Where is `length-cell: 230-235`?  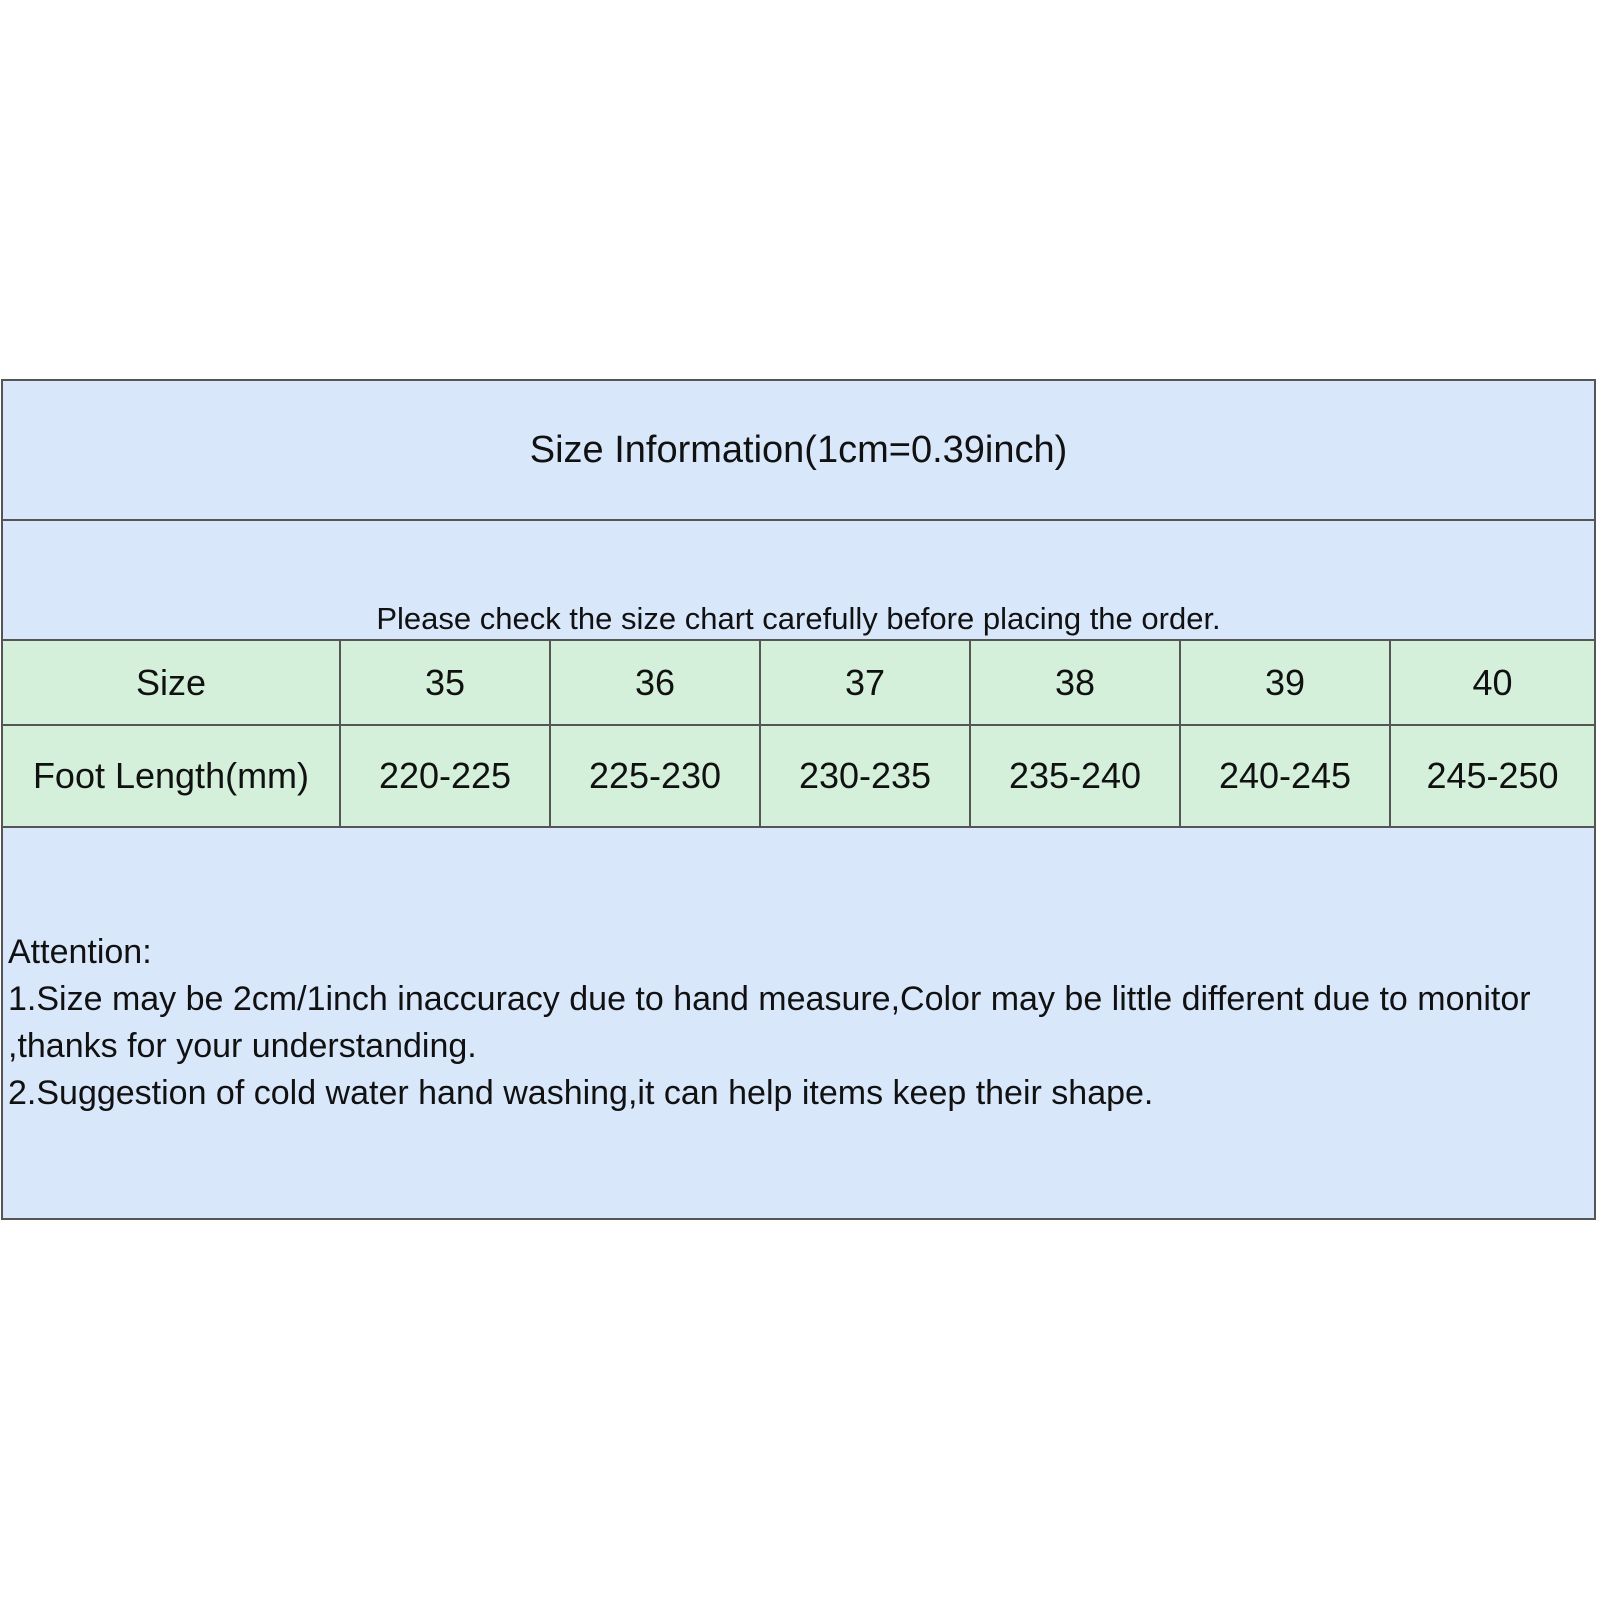
length-cell: 230-235 is located at coordinates (866, 776).